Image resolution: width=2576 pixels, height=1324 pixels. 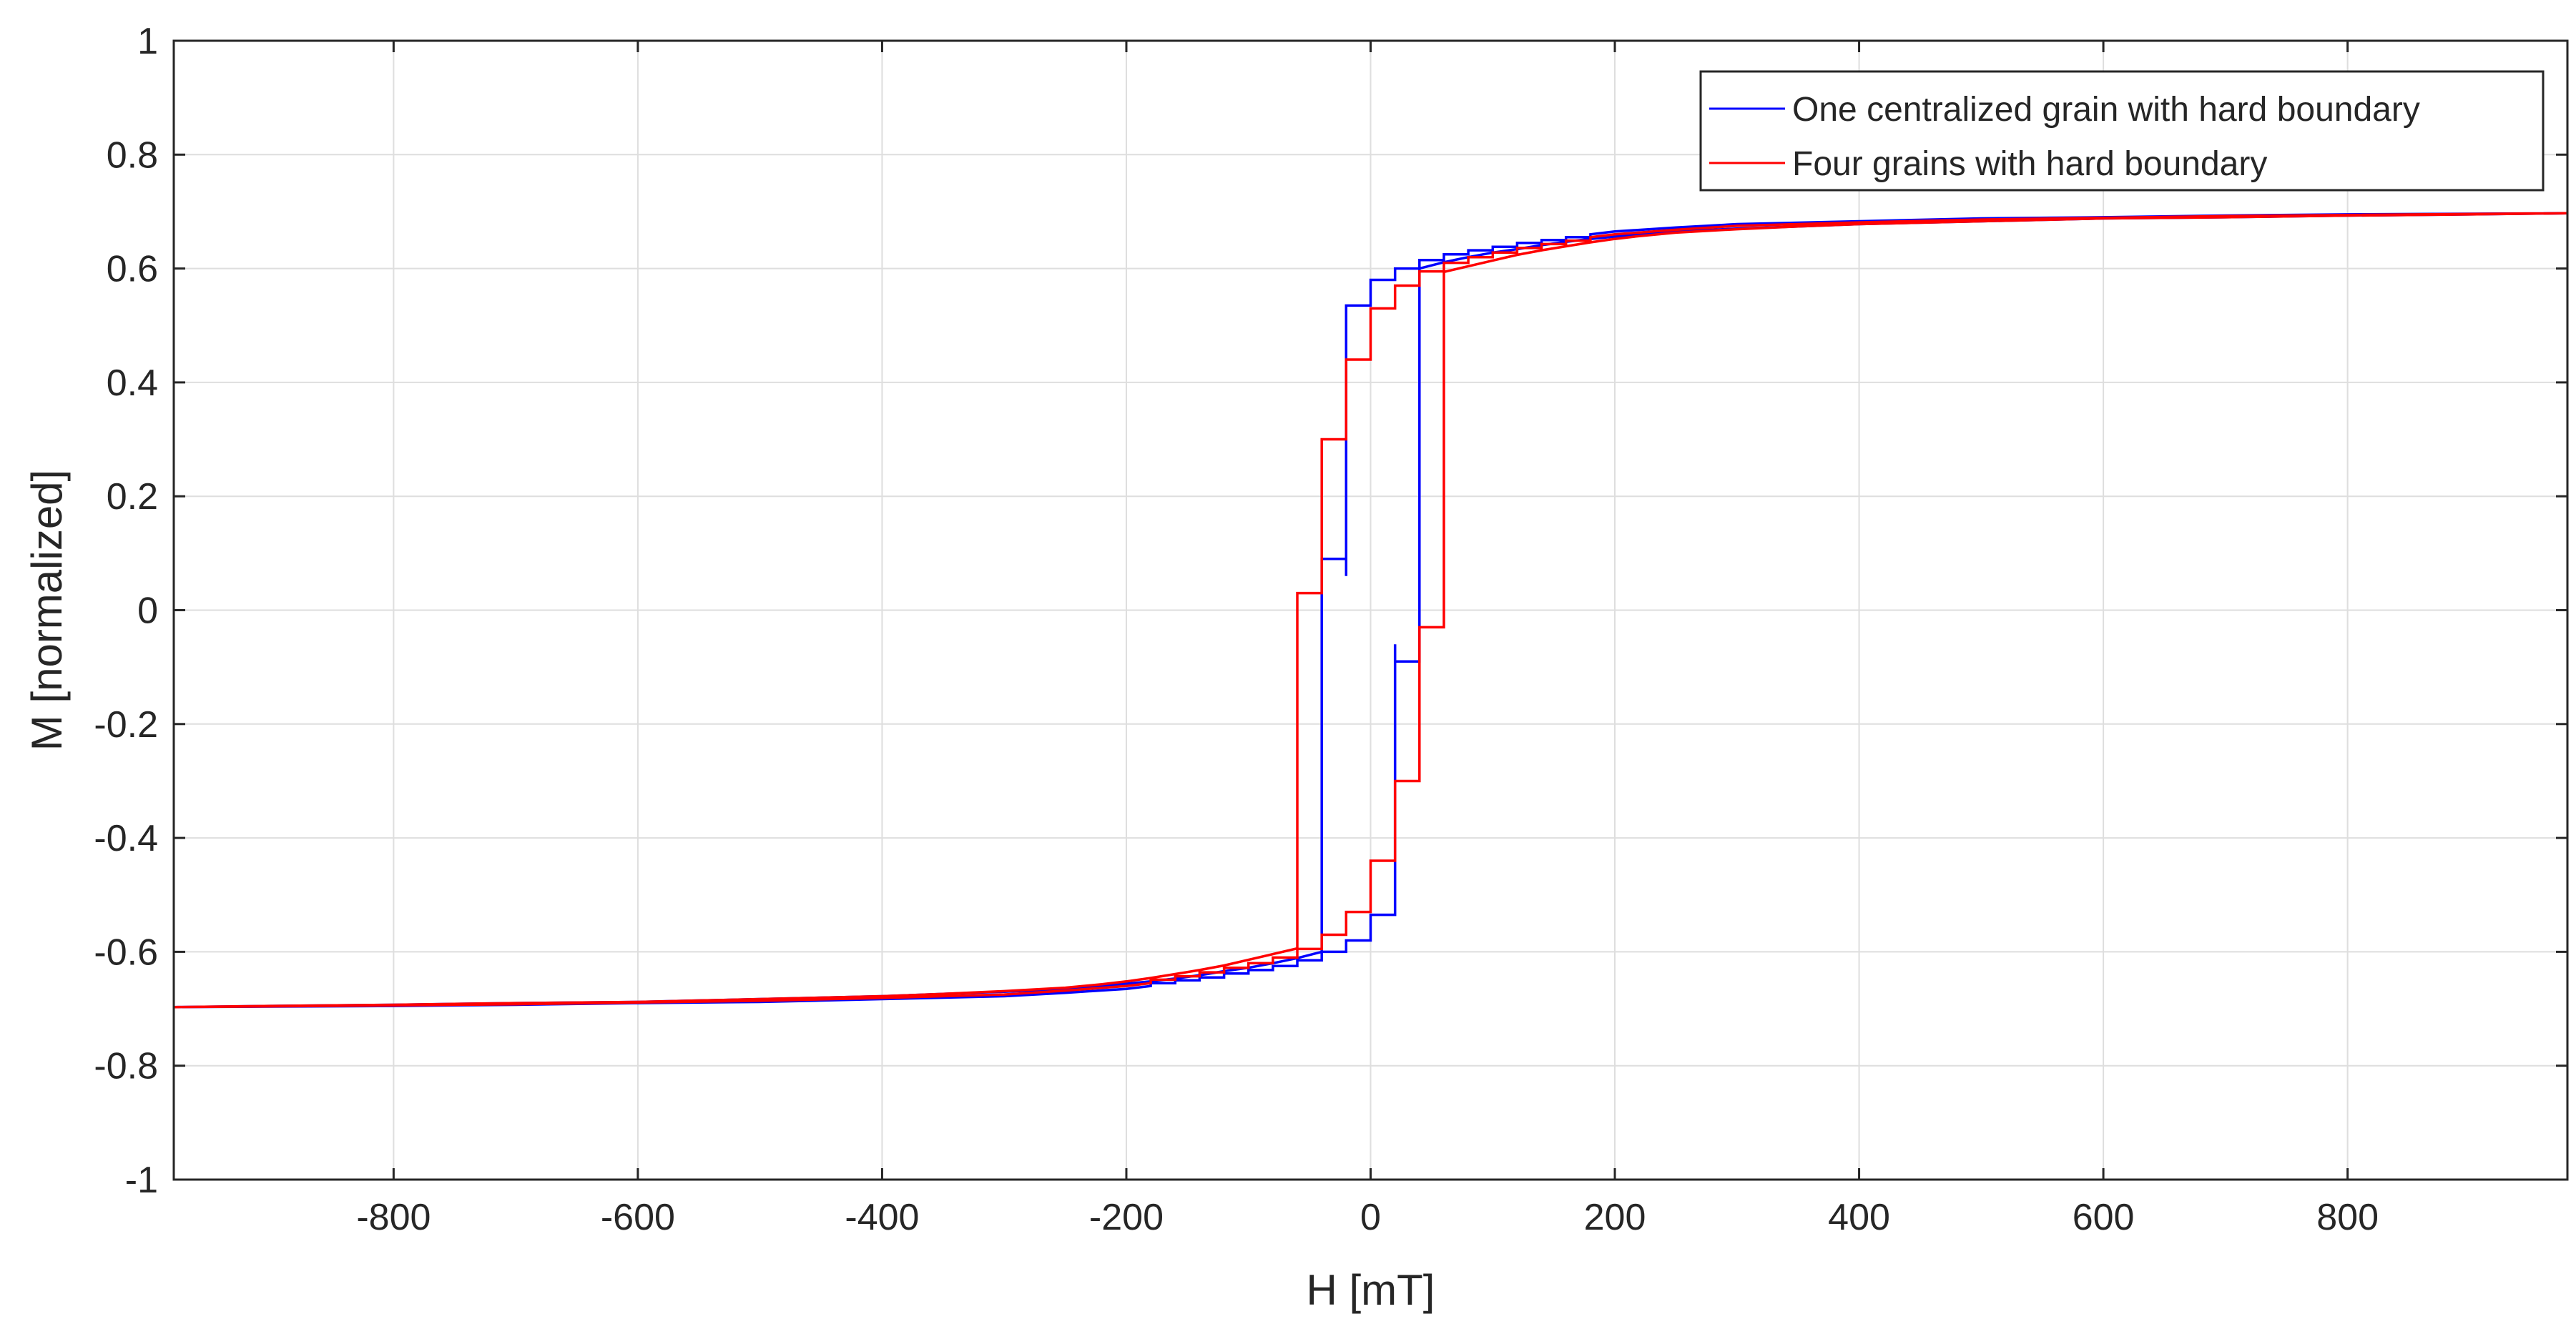 I want to click on legend-box, so click(x=2122, y=131).